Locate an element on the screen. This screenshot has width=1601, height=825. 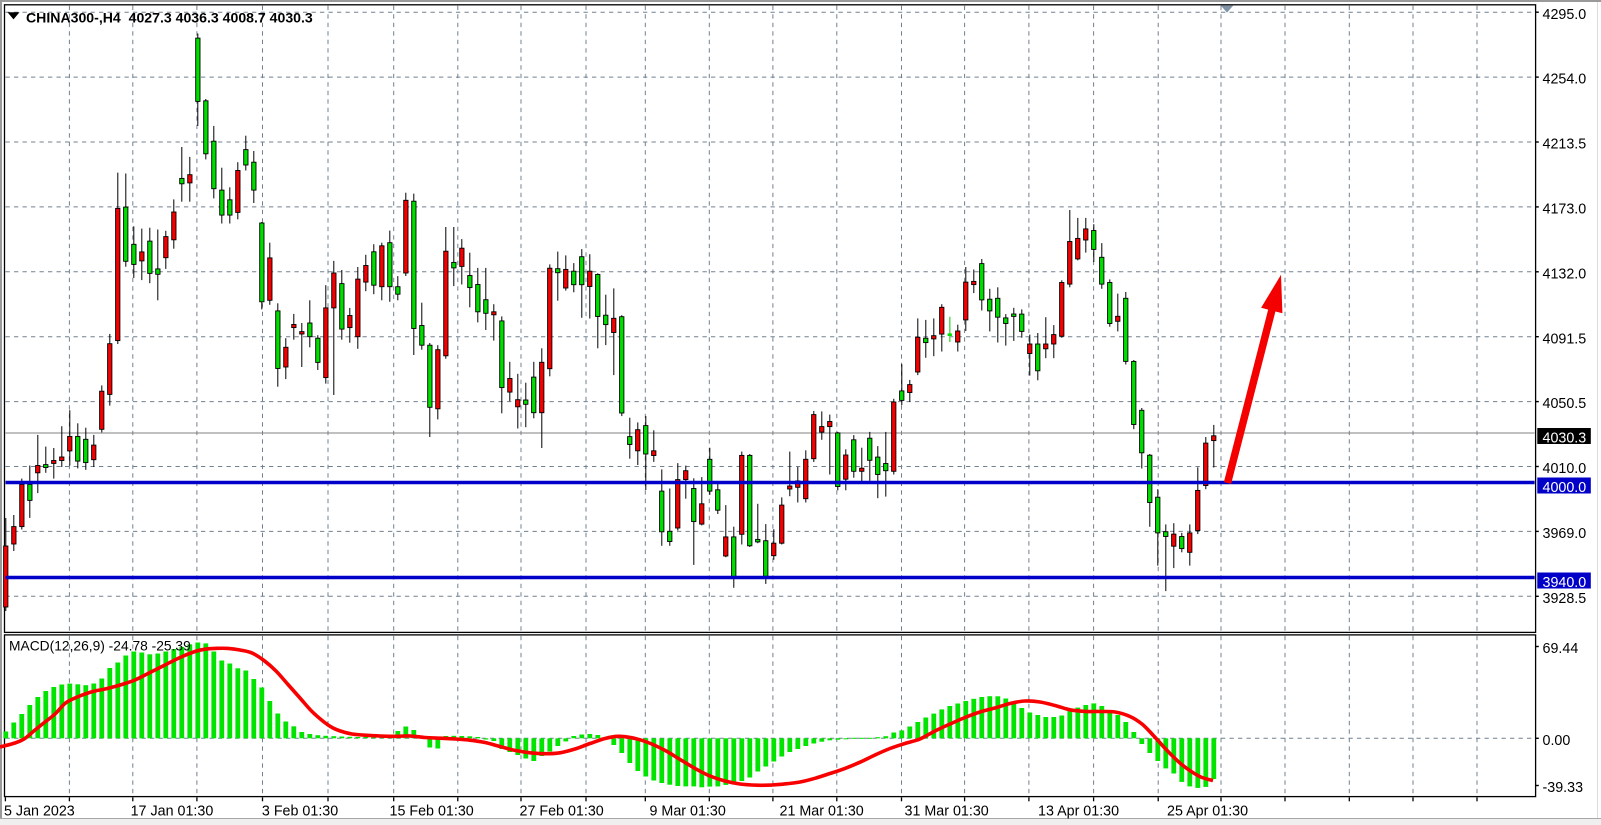
svg-text: 69.44 is located at coordinates (1561, 649).